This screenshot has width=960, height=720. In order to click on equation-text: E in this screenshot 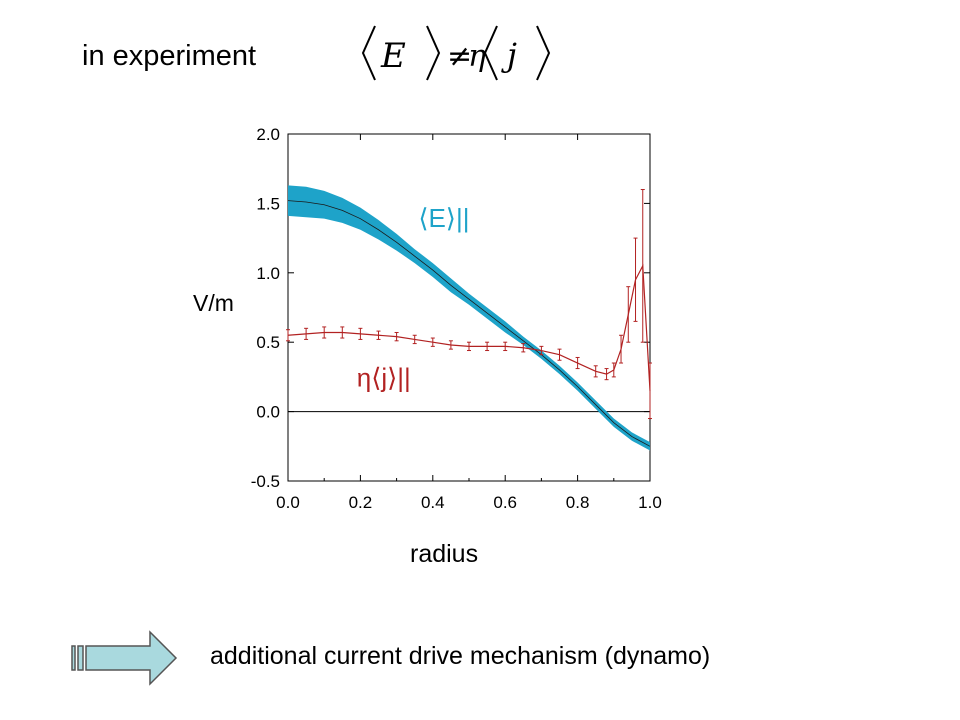, I will do `click(393, 56)`.